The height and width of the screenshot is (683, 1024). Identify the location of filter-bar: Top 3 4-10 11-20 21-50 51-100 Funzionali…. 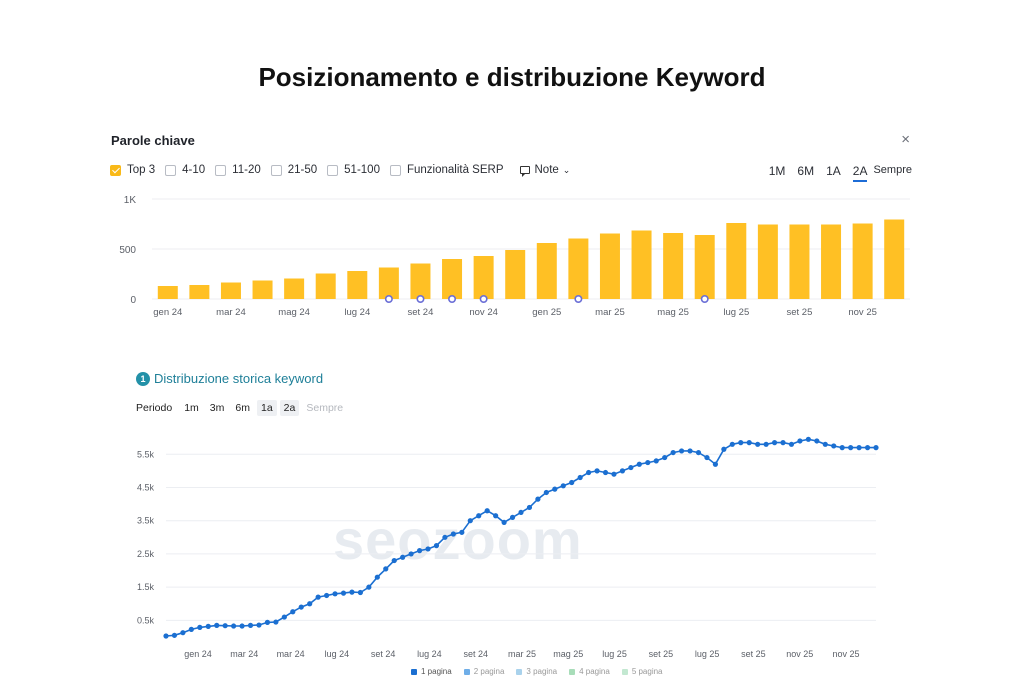
(340, 170).